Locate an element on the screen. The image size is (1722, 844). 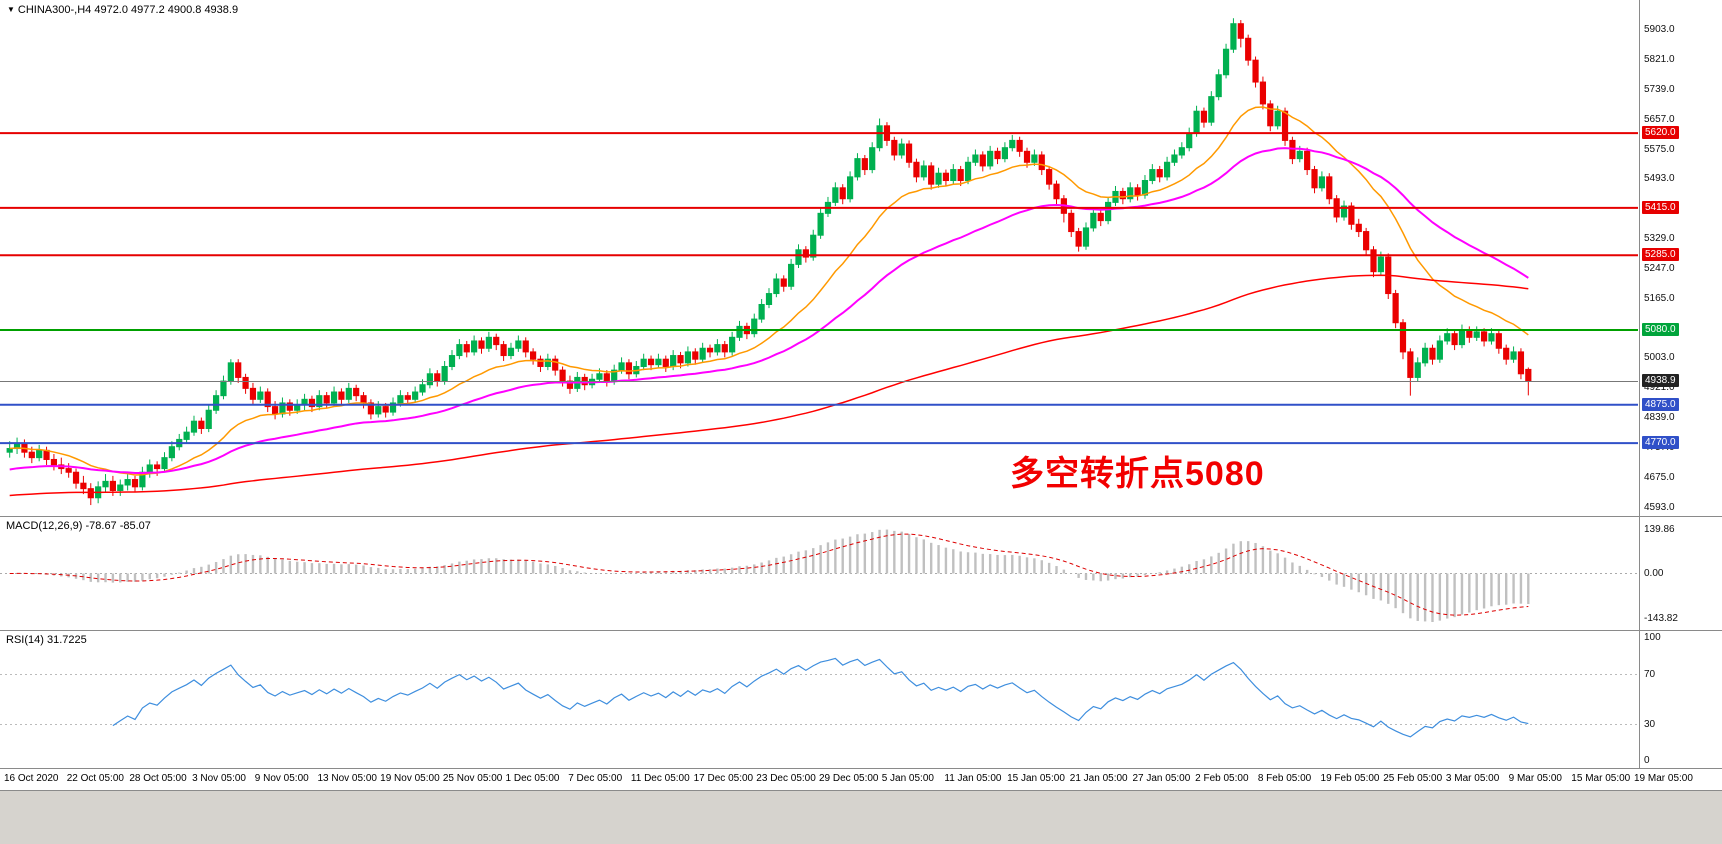
time-label: 22 Oct 05:00 is located at coordinates (95, 778).